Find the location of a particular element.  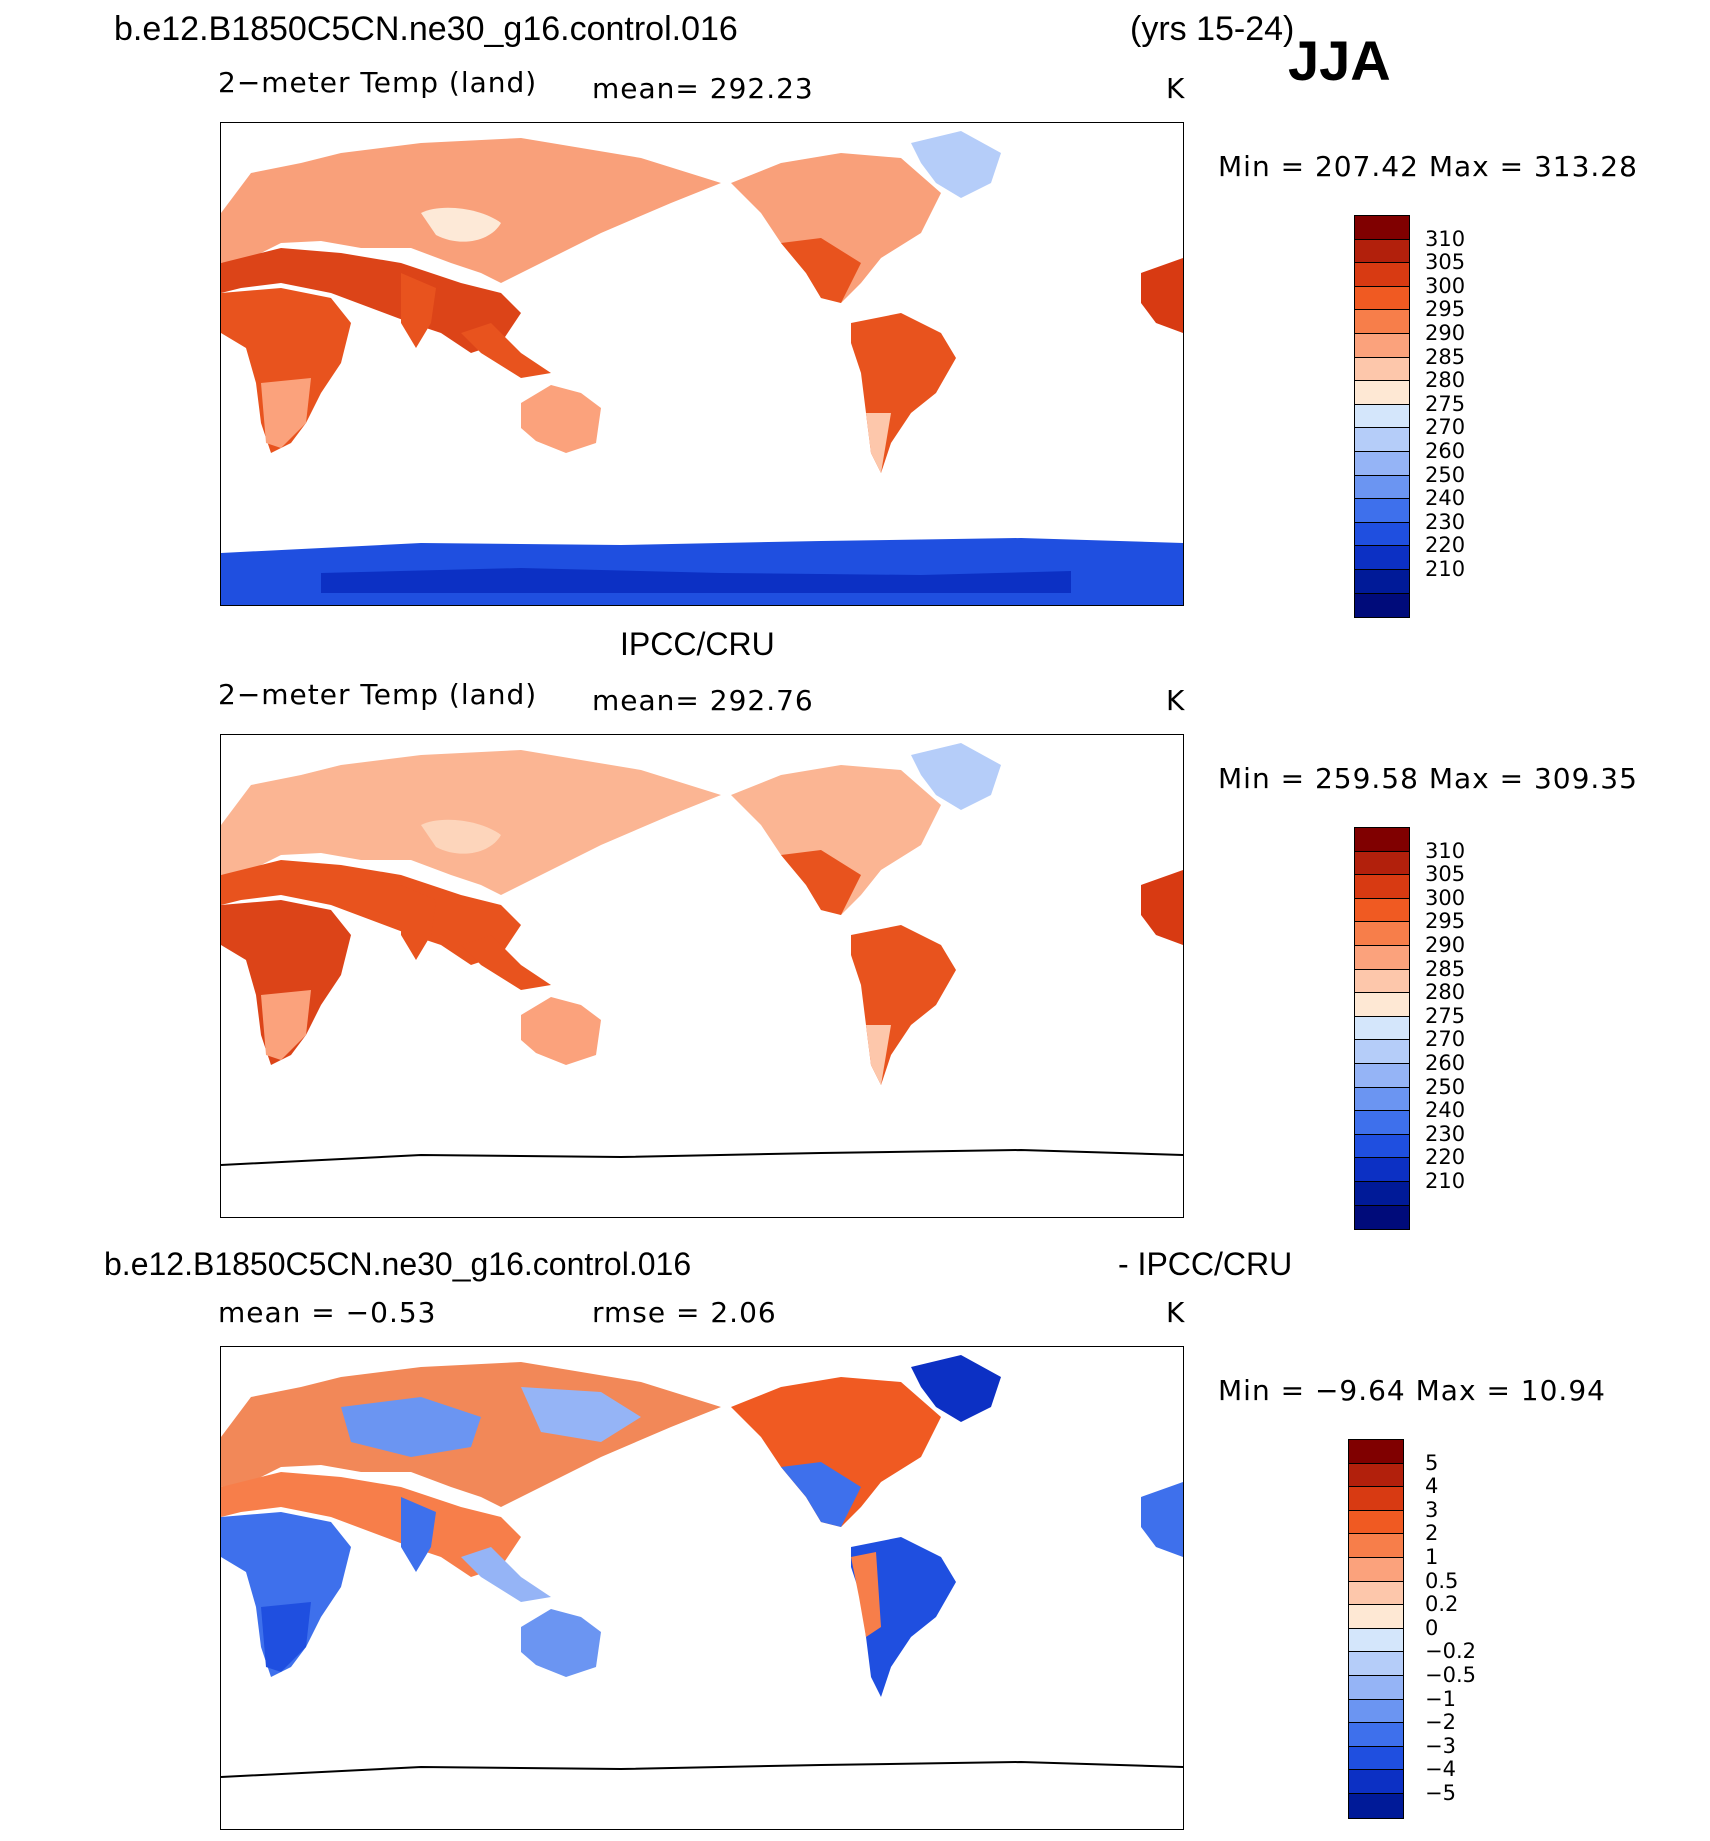

obs-map-svg is located at coordinates (702, 954).